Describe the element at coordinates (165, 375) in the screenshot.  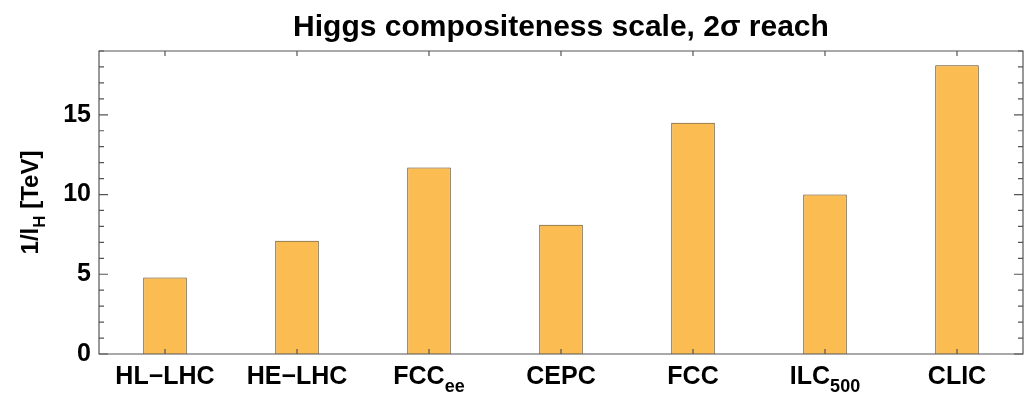
I see `x-tick-label: HL−LHC` at that location.